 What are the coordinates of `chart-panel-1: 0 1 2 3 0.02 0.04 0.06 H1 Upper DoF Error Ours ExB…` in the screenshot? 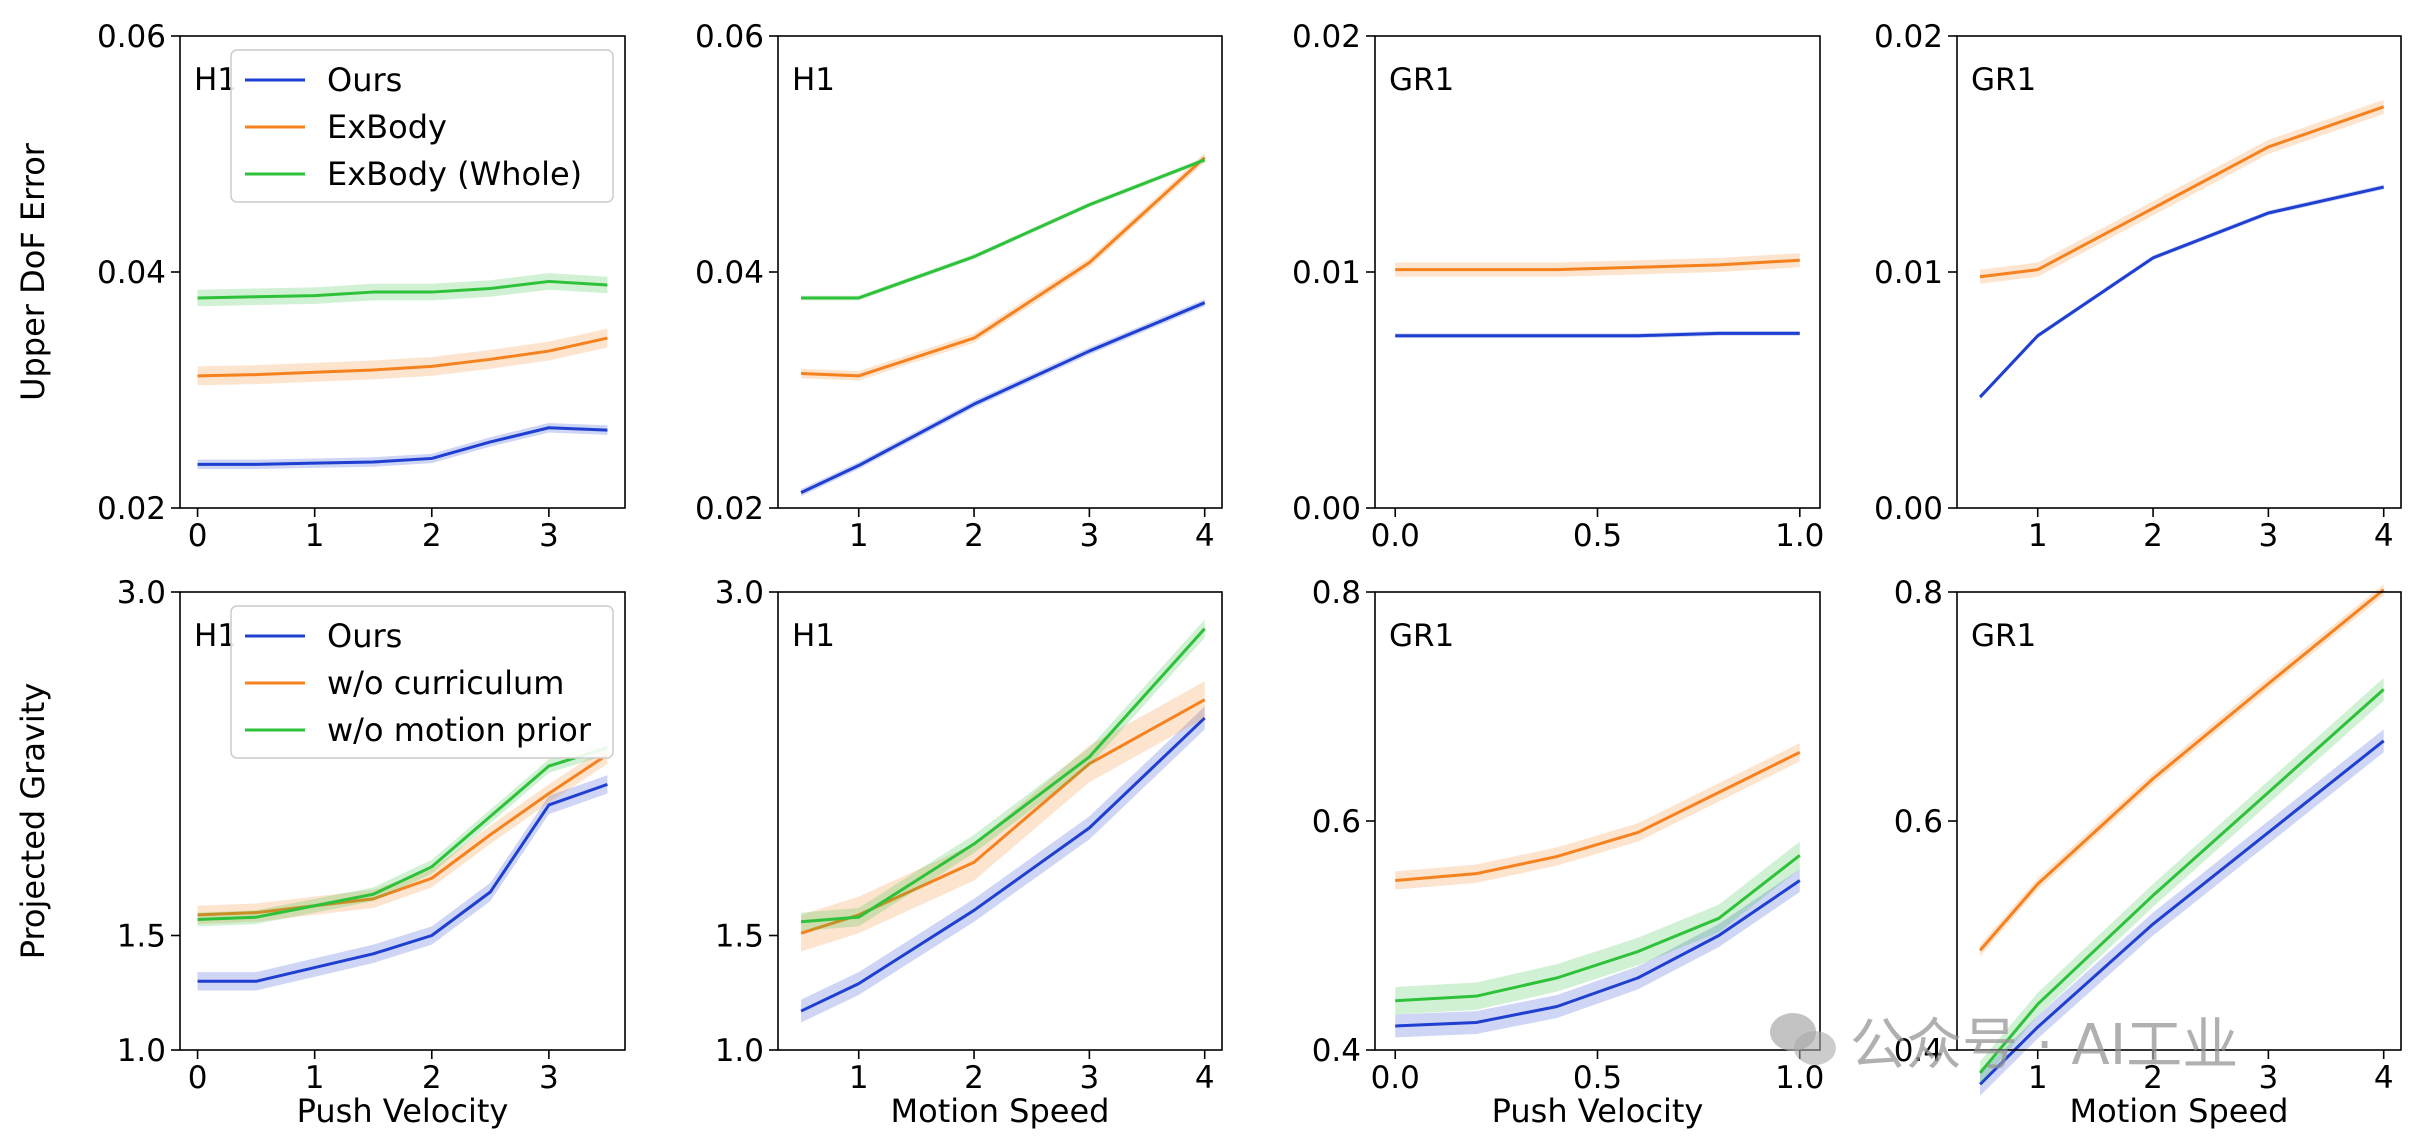 It's located at (320, 286).